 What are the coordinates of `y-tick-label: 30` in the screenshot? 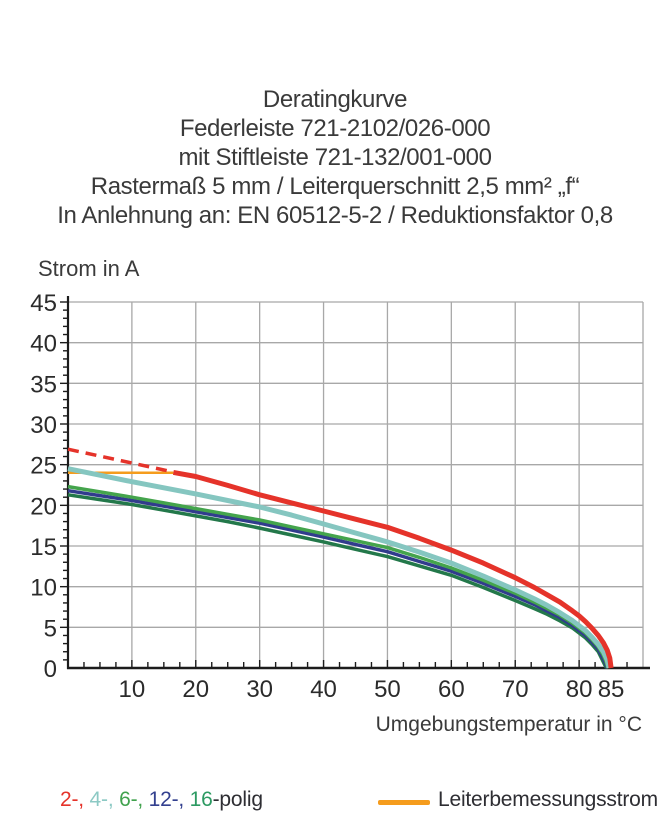 It's located at (43, 425).